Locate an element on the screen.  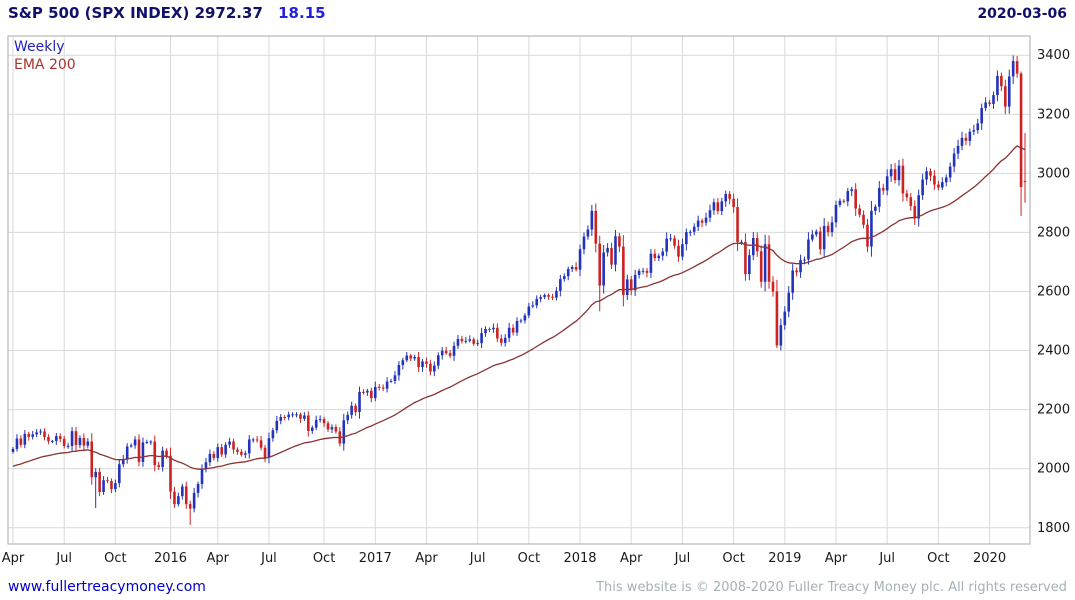
last-price: 2972.37 is located at coordinates (228, 13).